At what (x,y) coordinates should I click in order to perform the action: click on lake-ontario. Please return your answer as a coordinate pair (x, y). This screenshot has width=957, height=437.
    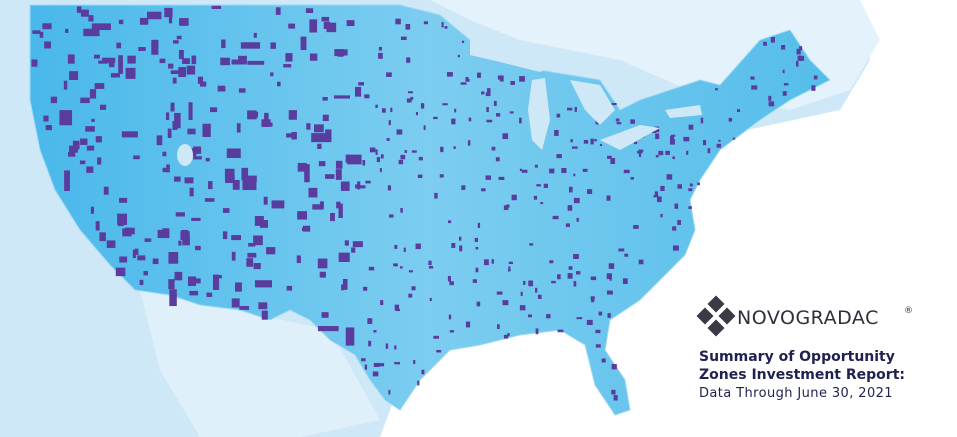
    Looking at the image, I should click on (683, 111).